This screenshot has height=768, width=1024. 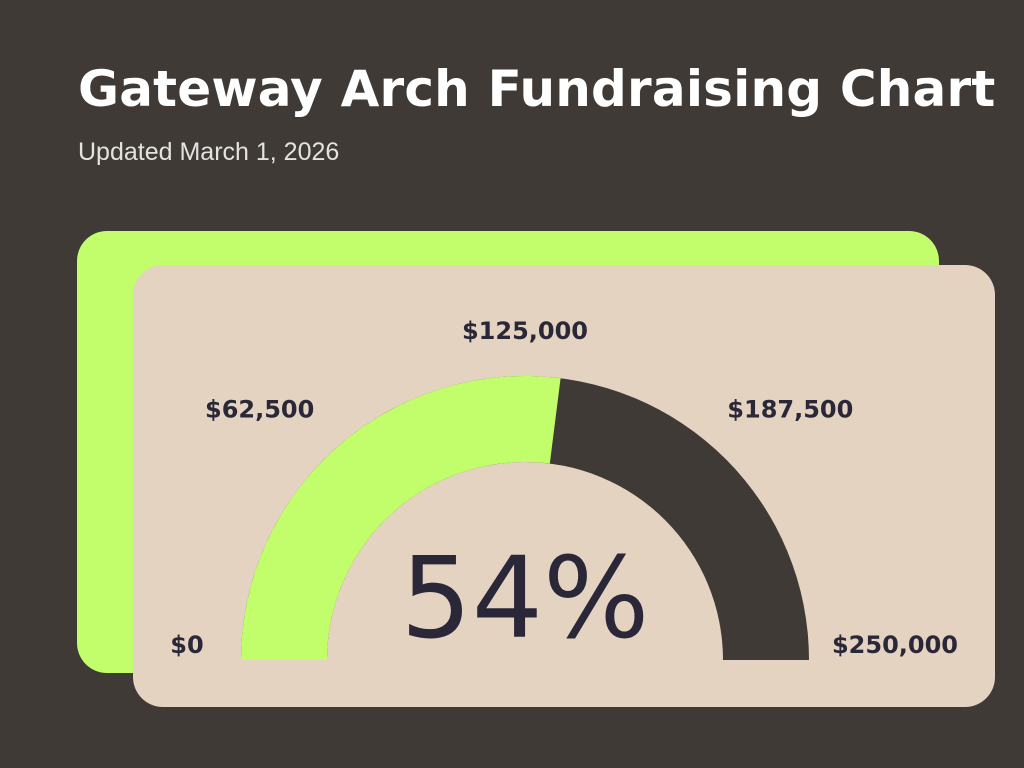 What do you see at coordinates (537, 89) in the screenshot?
I see `chart-title: Gateway Arch Fundraising Chart` at bounding box center [537, 89].